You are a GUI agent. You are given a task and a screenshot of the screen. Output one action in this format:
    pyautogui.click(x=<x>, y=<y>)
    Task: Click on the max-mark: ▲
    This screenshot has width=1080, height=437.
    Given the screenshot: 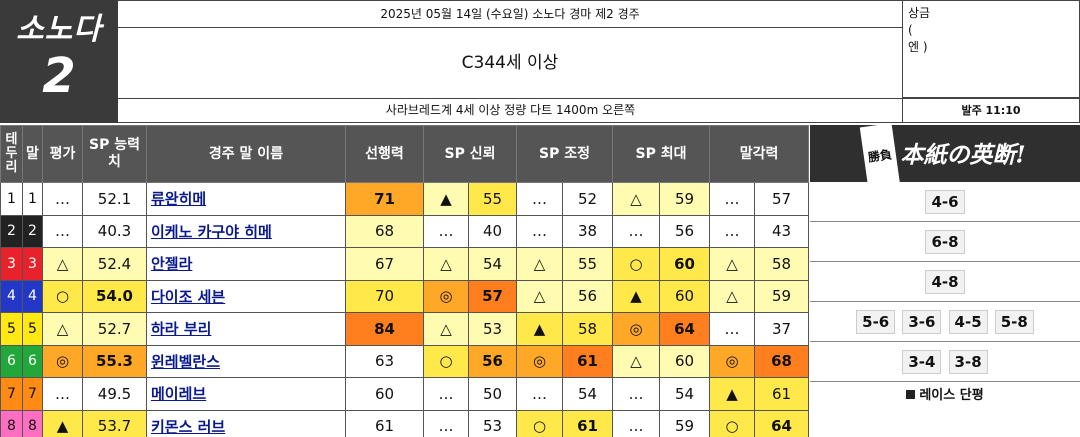 What is the action you would take?
    pyautogui.click(x=636, y=296)
    